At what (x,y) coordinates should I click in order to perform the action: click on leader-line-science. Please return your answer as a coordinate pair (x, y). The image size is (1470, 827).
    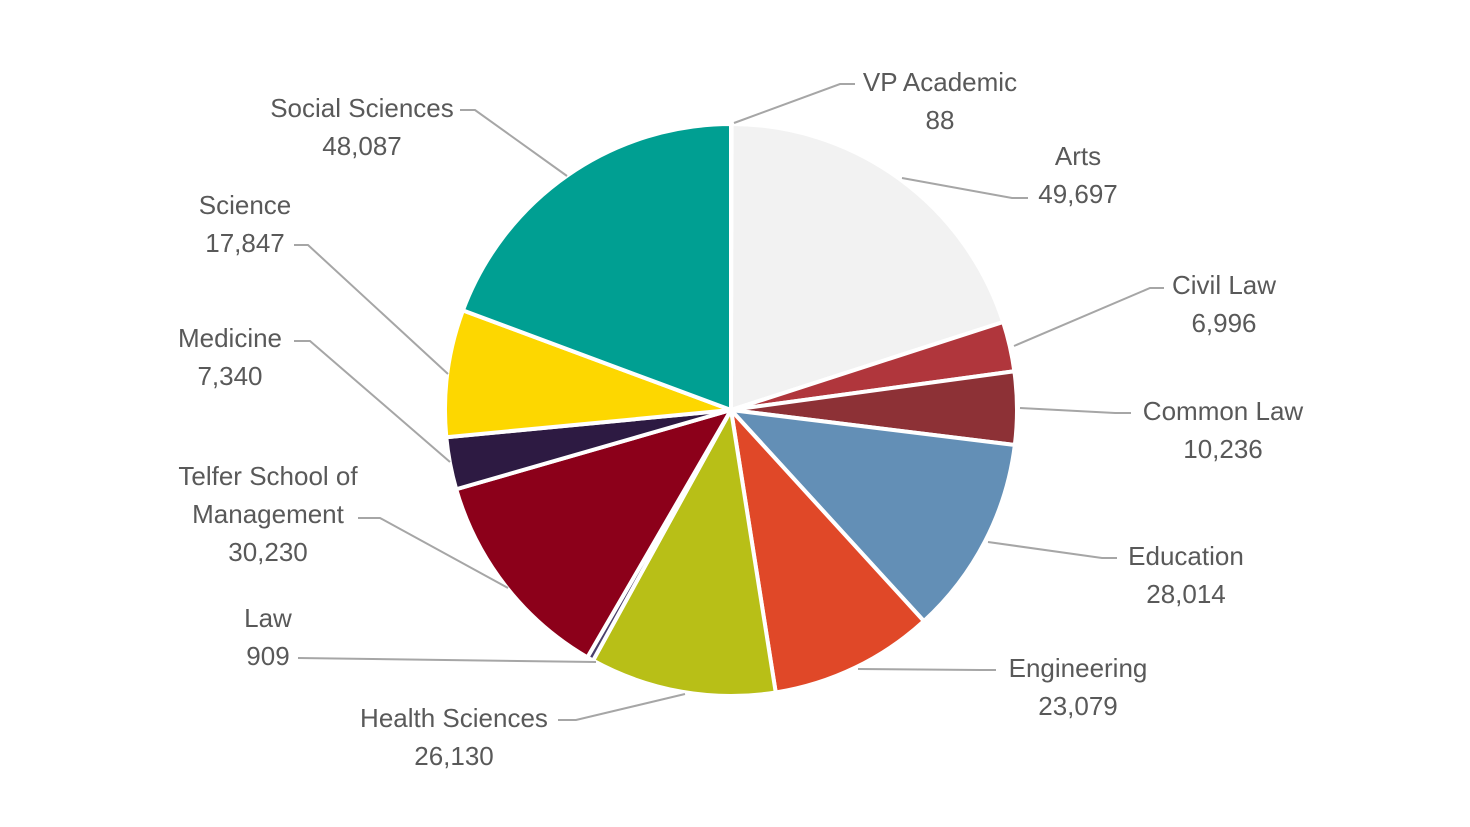
    Looking at the image, I should click on (371, 309).